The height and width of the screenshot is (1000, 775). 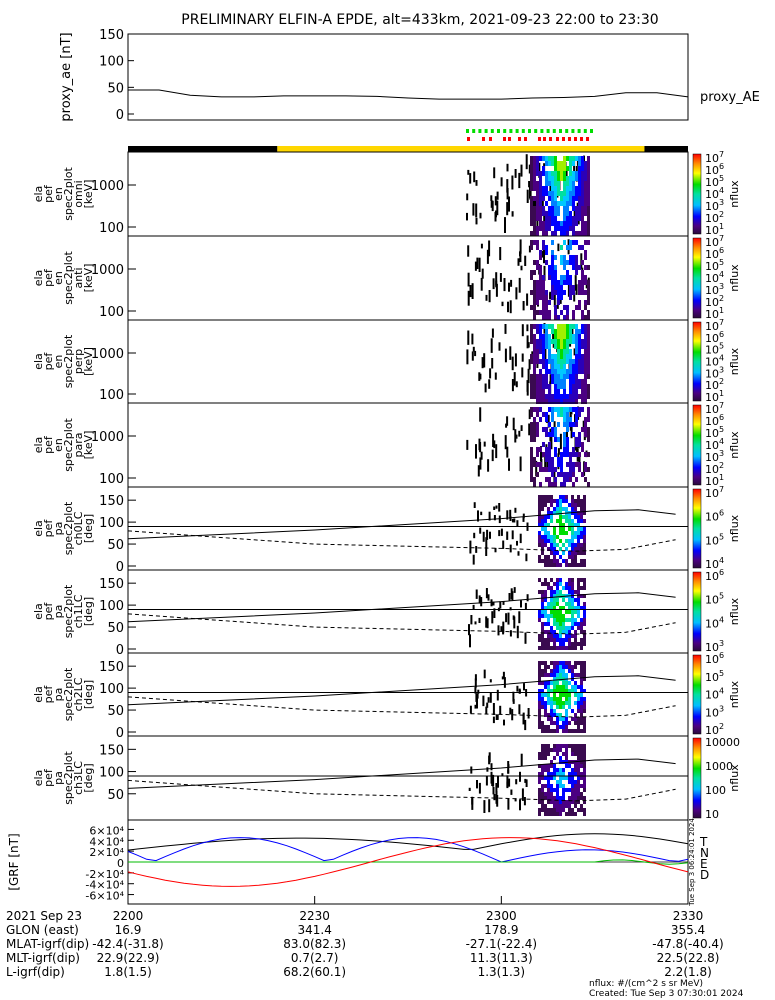 What do you see at coordinates (704, 875) in the screenshot?
I see `legend-entry: D` at bounding box center [704, 875].